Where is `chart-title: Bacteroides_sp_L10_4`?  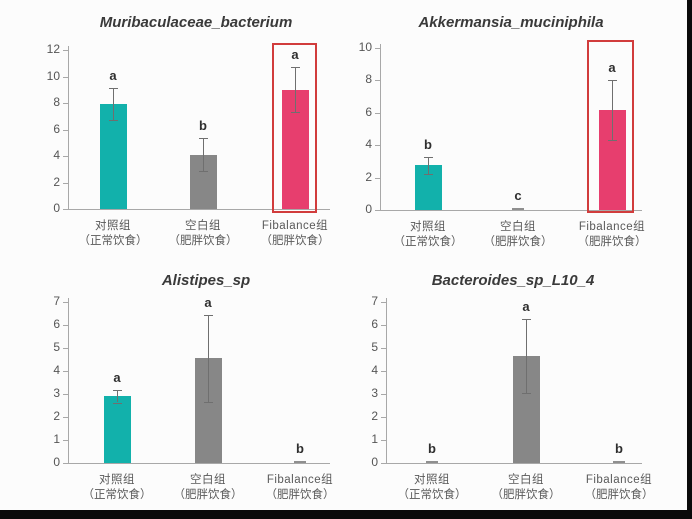
chart-title: Bacteroides_sp_L10_4 is located at coordinates (513, 280).